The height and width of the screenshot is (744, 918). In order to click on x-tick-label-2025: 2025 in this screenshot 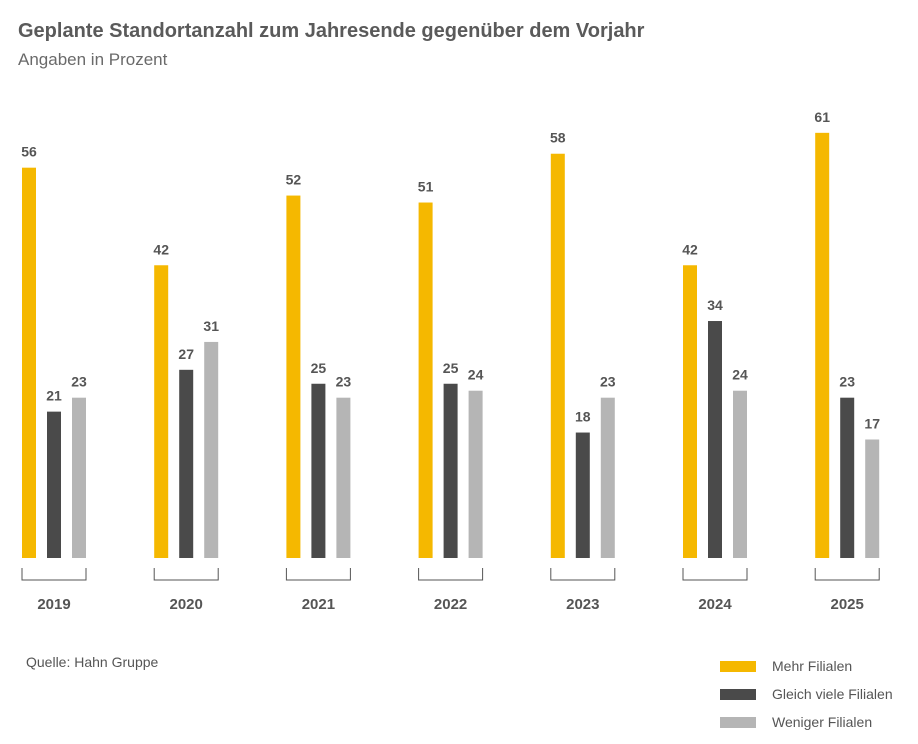, I will do `click(847, 604)`.